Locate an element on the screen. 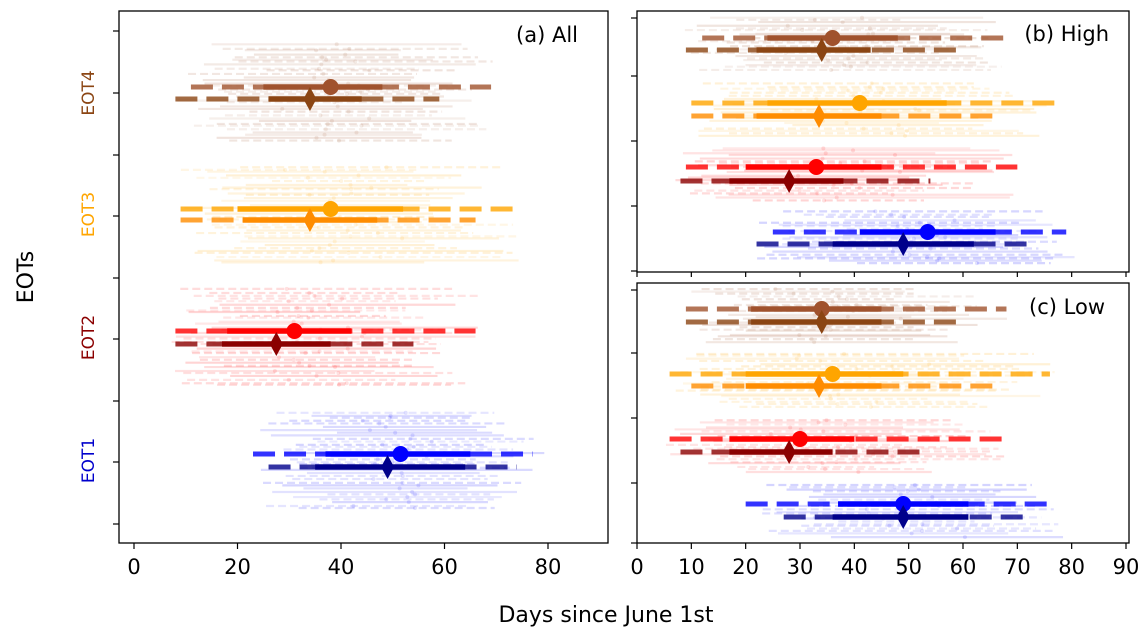 The image size is (1146, 631). x-tick-label: 80 is located at coordinates (548, 567).